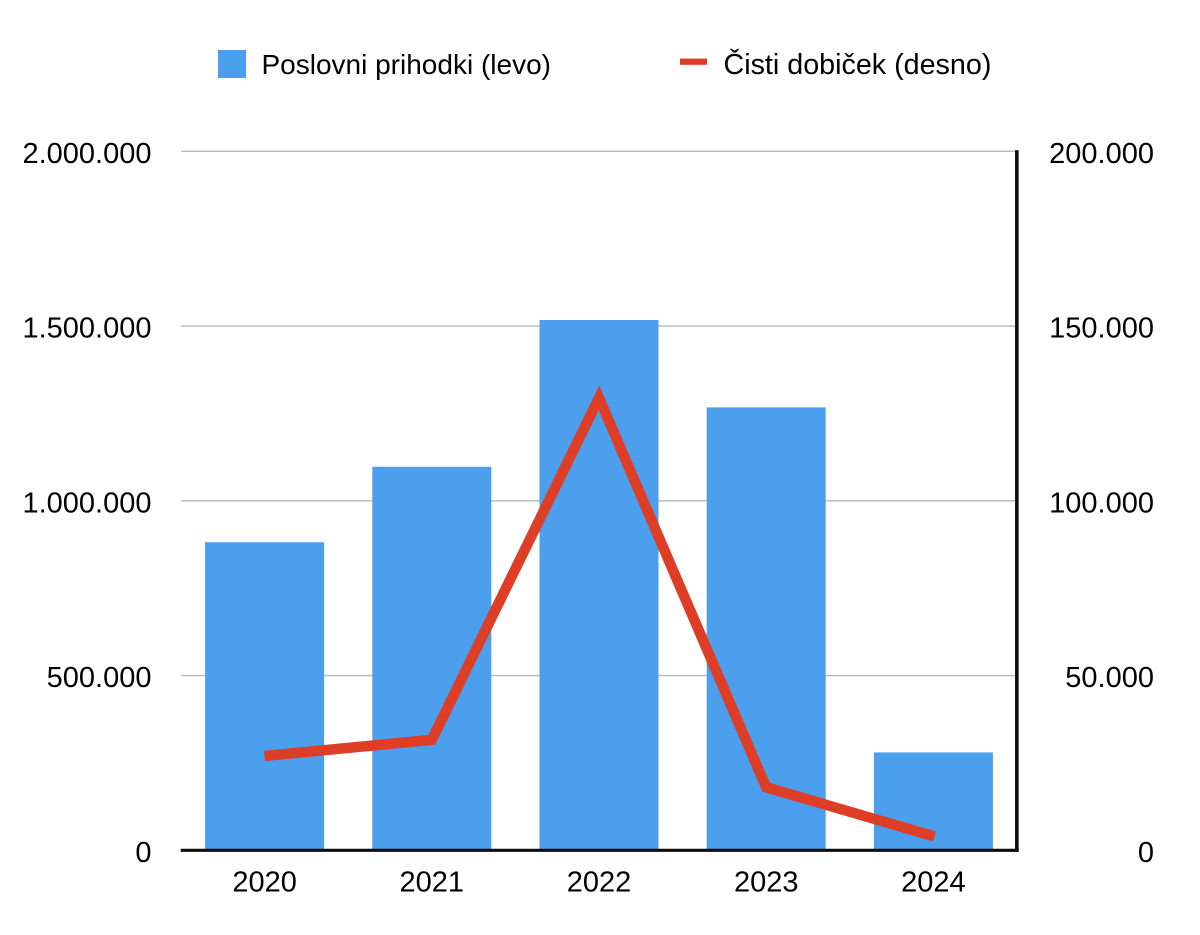 The image size is (1200, 935). I want to click on svg-text: 2020, so click(264, 882).